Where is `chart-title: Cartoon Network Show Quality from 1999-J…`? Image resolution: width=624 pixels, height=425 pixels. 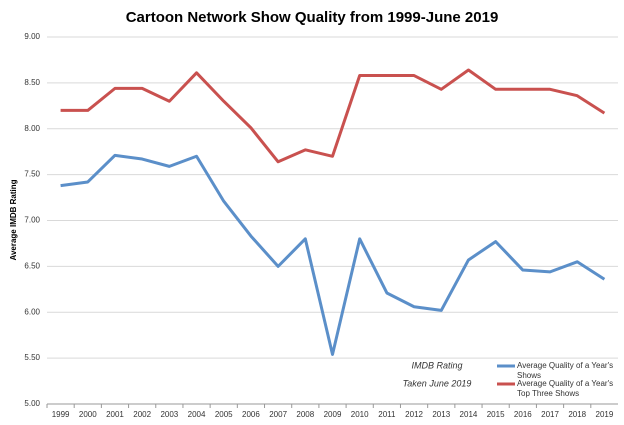
chart-title: Cartoon Network Show Quality from 1999-J… is located at coordinates (312, 17).